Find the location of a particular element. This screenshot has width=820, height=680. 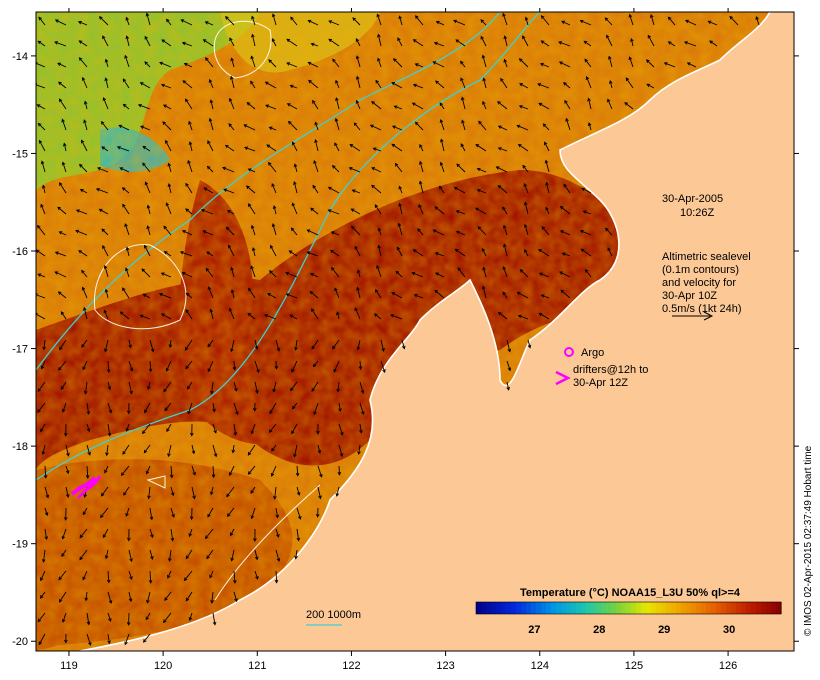

lat-tick-label: -20 is located at coordinates (20, 642).